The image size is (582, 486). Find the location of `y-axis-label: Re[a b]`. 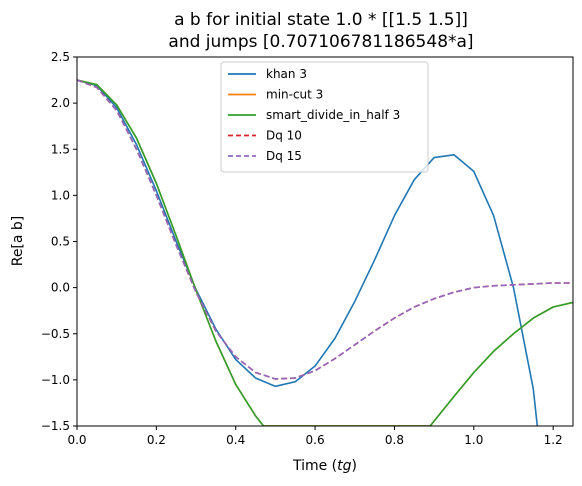

y-axis-label: Re[a b] is located at coordinates (18, 241).